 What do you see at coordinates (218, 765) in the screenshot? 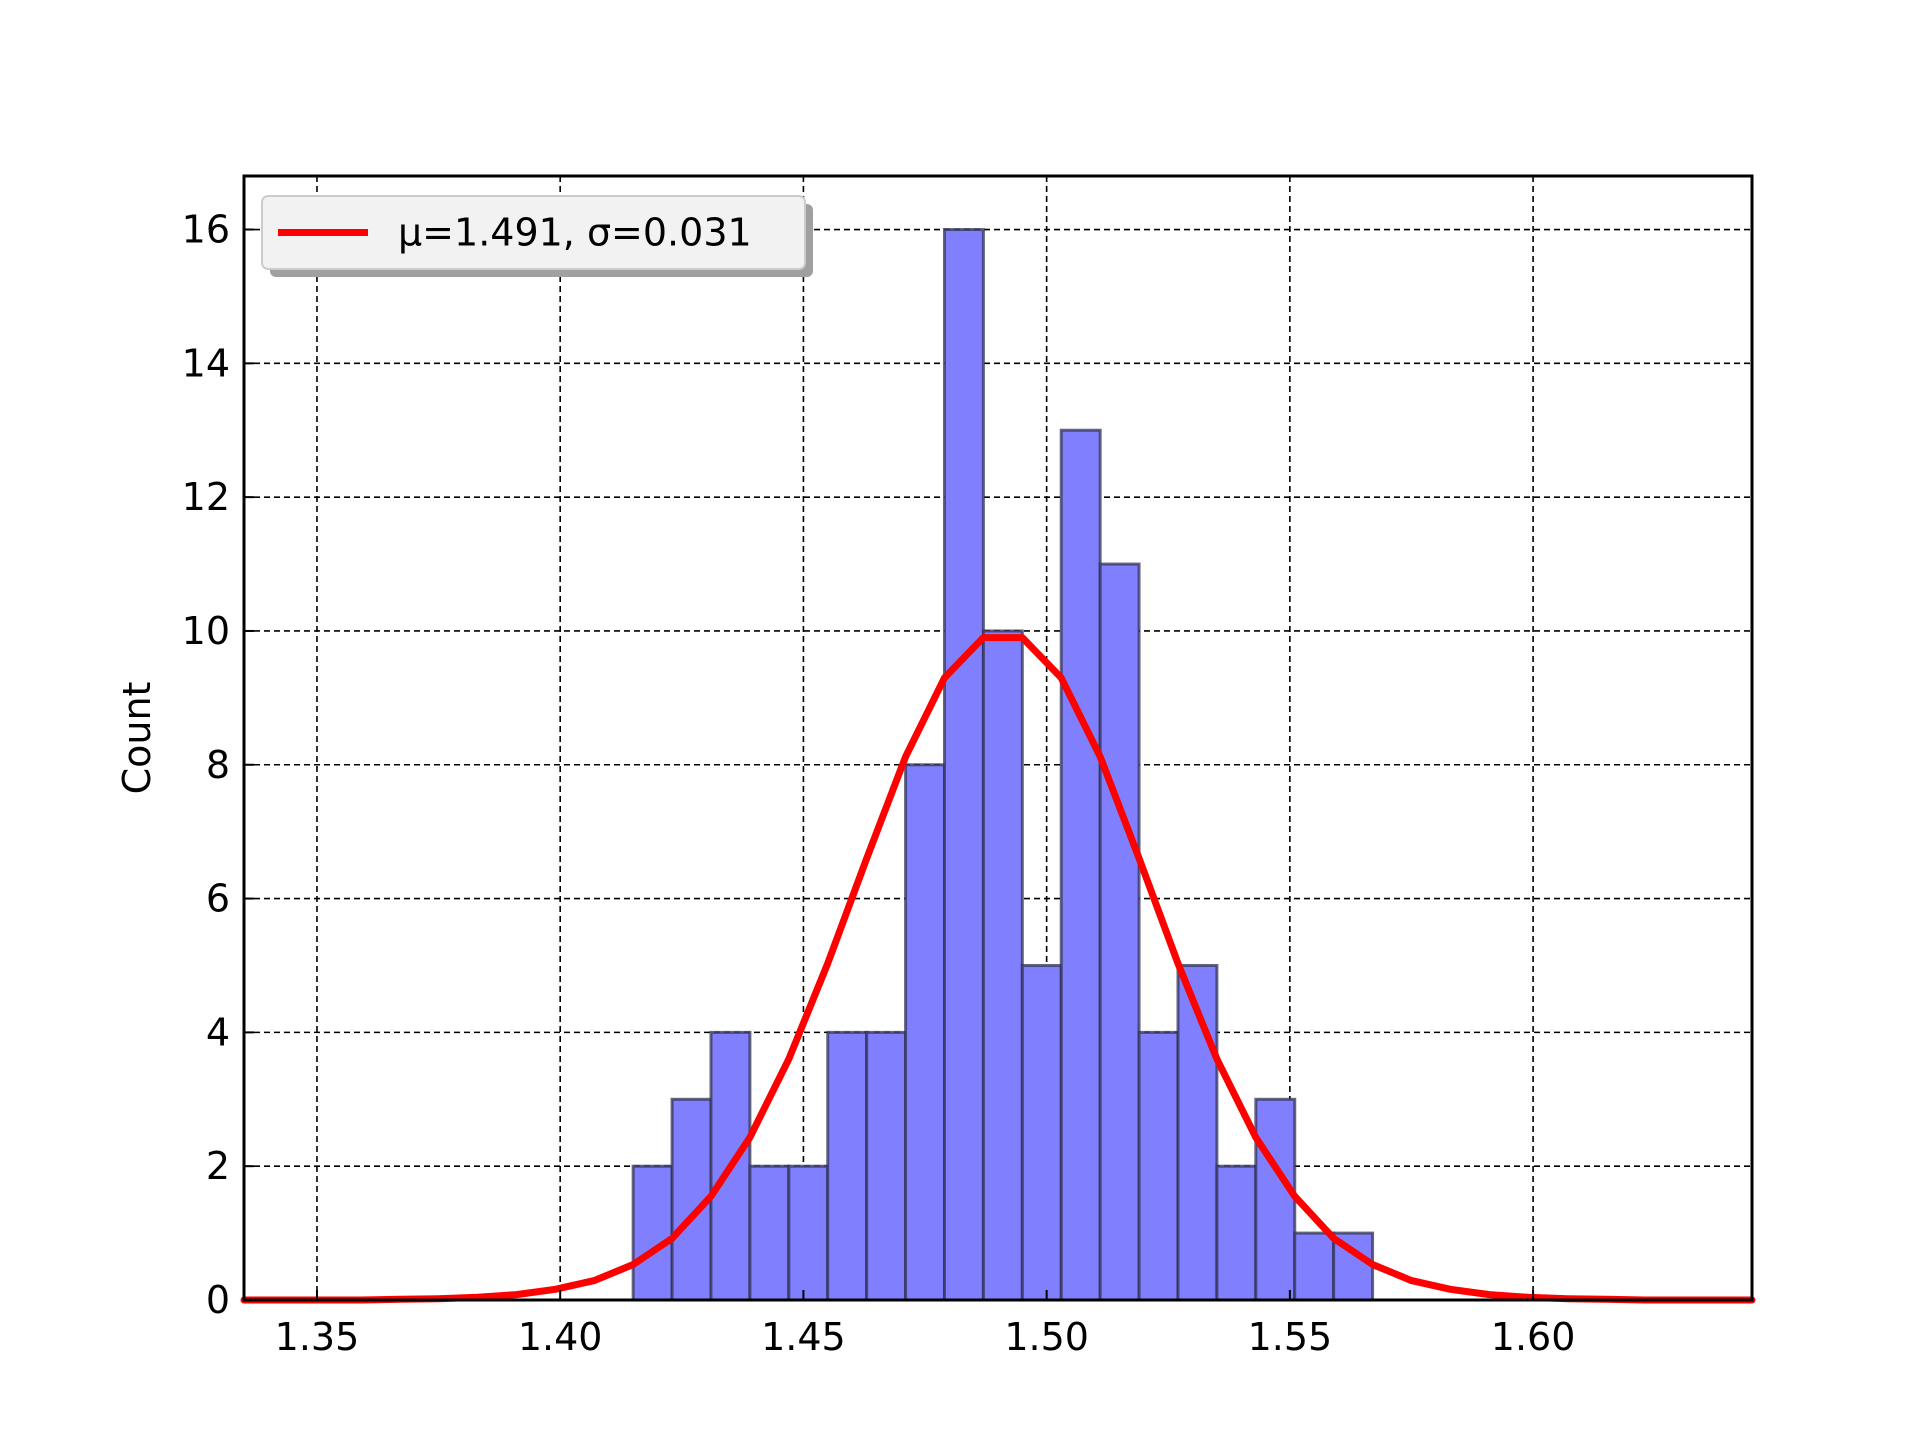
I see `y-tick-label: 8` at bounding box center [218, 765].